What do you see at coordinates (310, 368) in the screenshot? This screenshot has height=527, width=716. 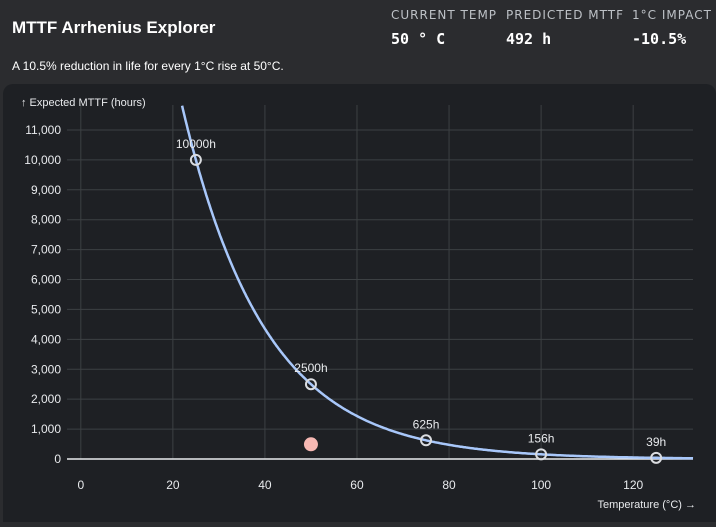 I see `reference-point-label: 2500h` at bounding box center [310, 368].